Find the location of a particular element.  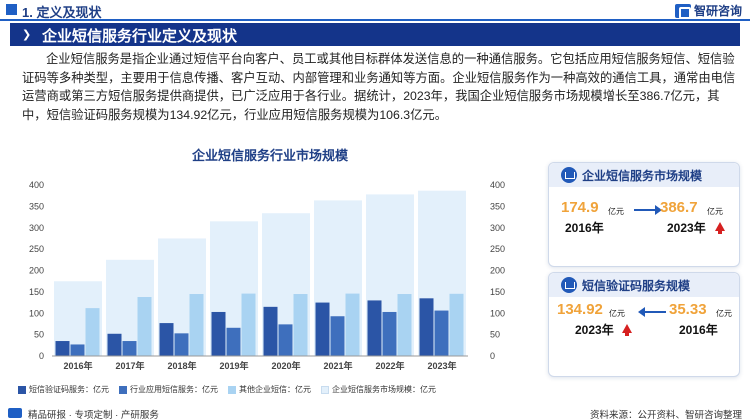

unit-2023: 亿元 is located at coordinates (617, 313).